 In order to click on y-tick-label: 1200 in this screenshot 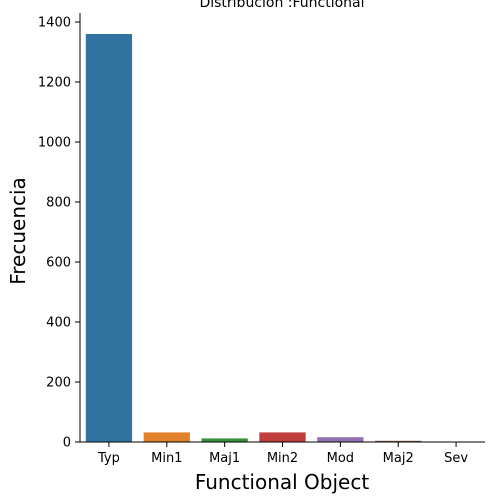, I will do `click(54, 83)`.